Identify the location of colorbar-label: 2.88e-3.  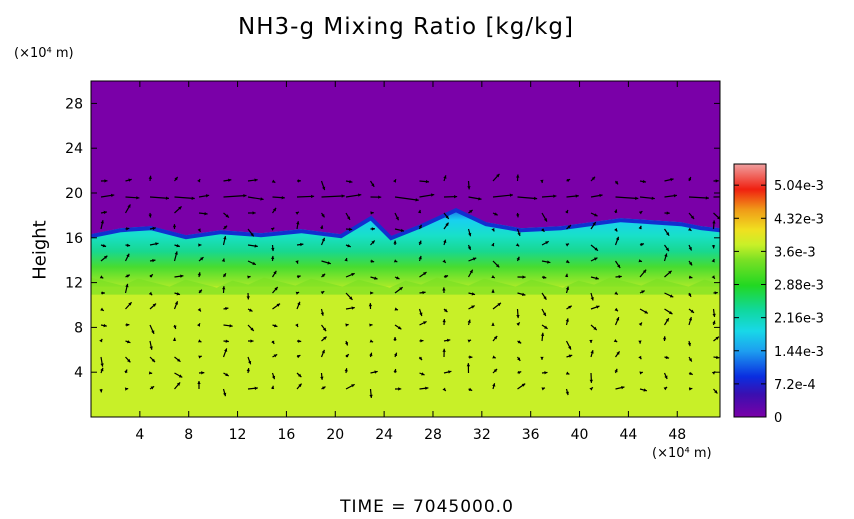
(799, 286).